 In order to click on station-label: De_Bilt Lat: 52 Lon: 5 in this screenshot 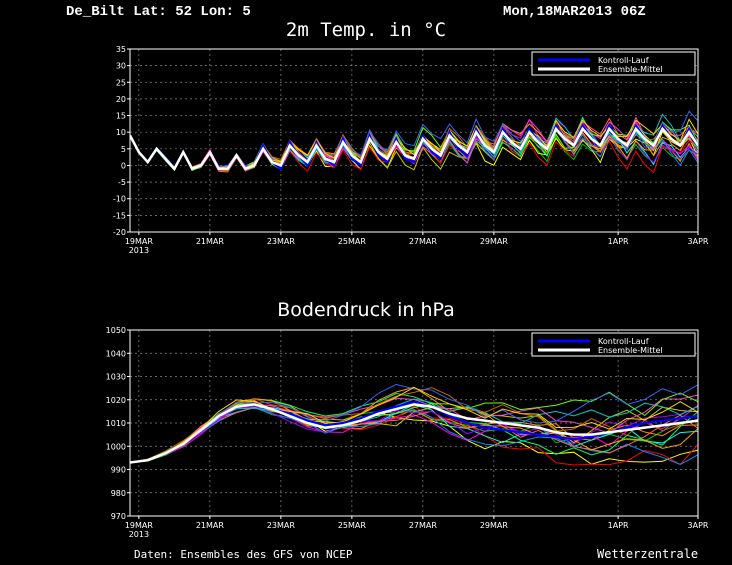, I will do `click(158, 12)`.